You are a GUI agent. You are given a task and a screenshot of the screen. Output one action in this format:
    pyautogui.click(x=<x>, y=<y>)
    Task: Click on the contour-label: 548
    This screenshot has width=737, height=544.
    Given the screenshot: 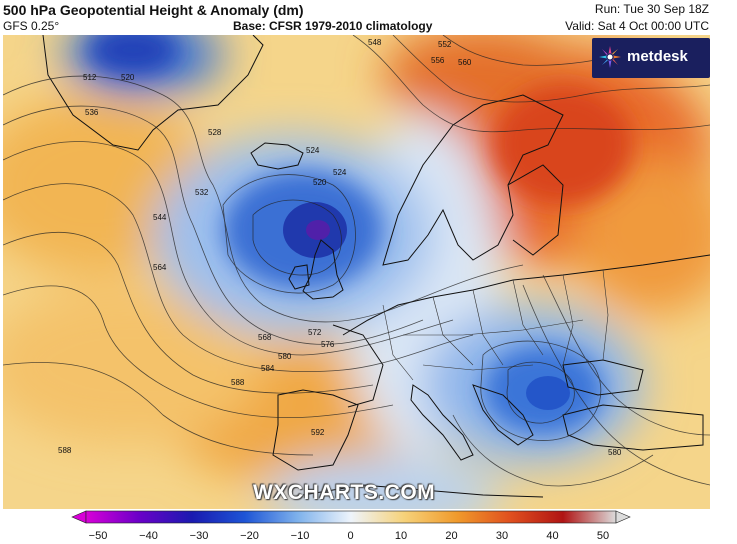 What is the action you would take?
    pyautogui.click(x=375, y=42)
    